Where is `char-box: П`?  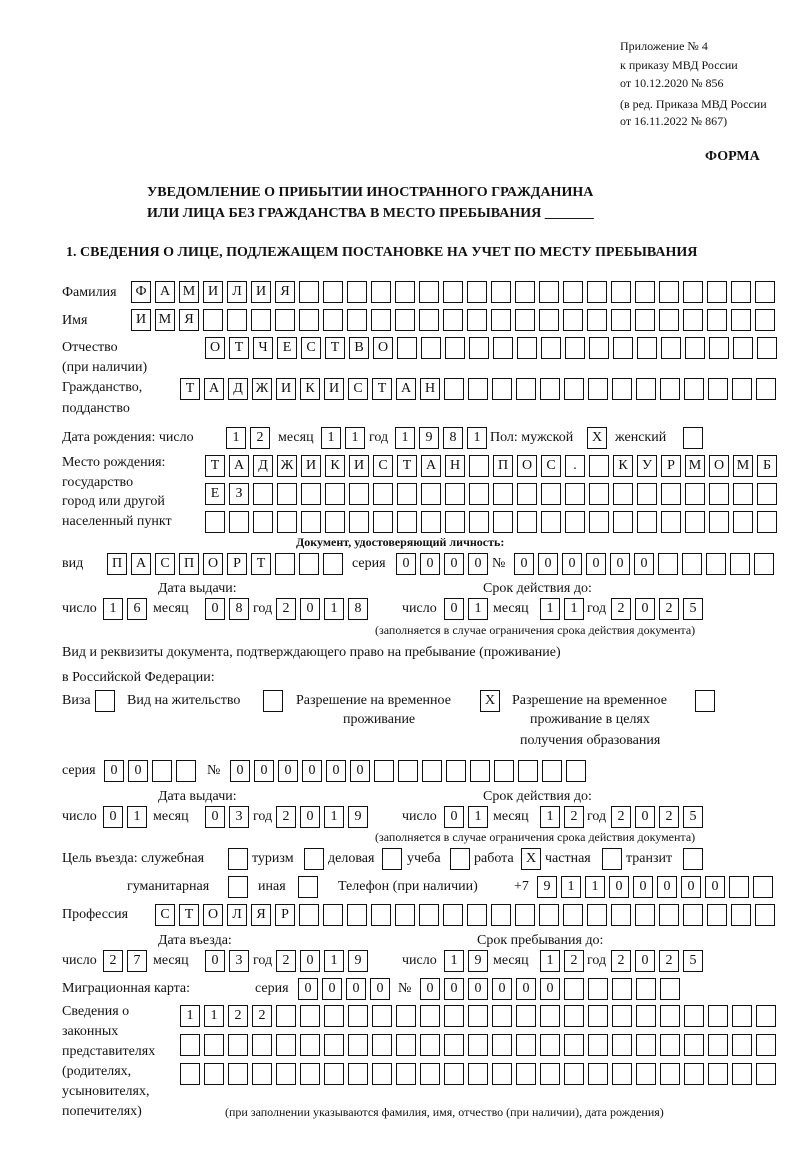 char-box: П is located at coordinates (503, 466).